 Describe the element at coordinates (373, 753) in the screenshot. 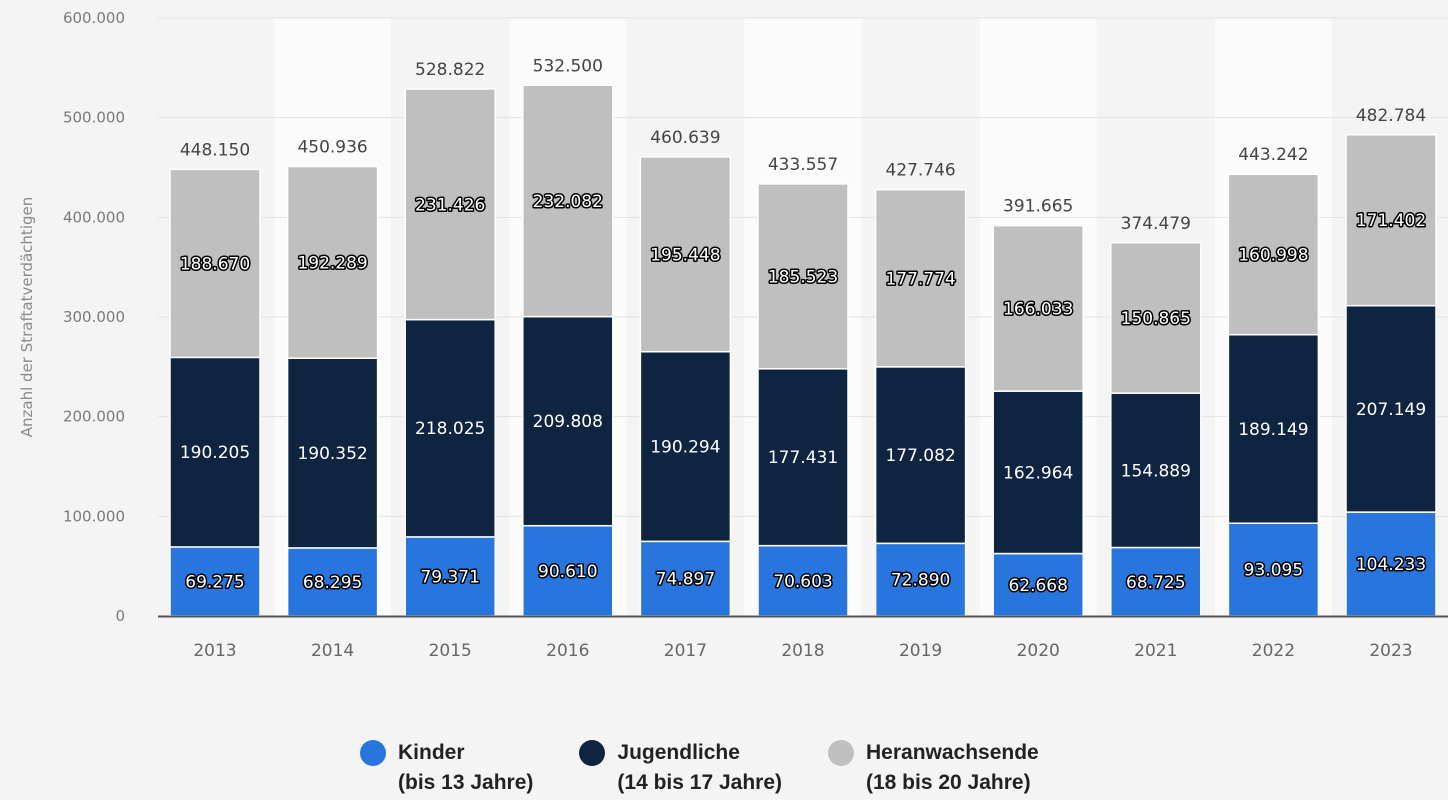

I see `legend-dot-kinder` at that location.